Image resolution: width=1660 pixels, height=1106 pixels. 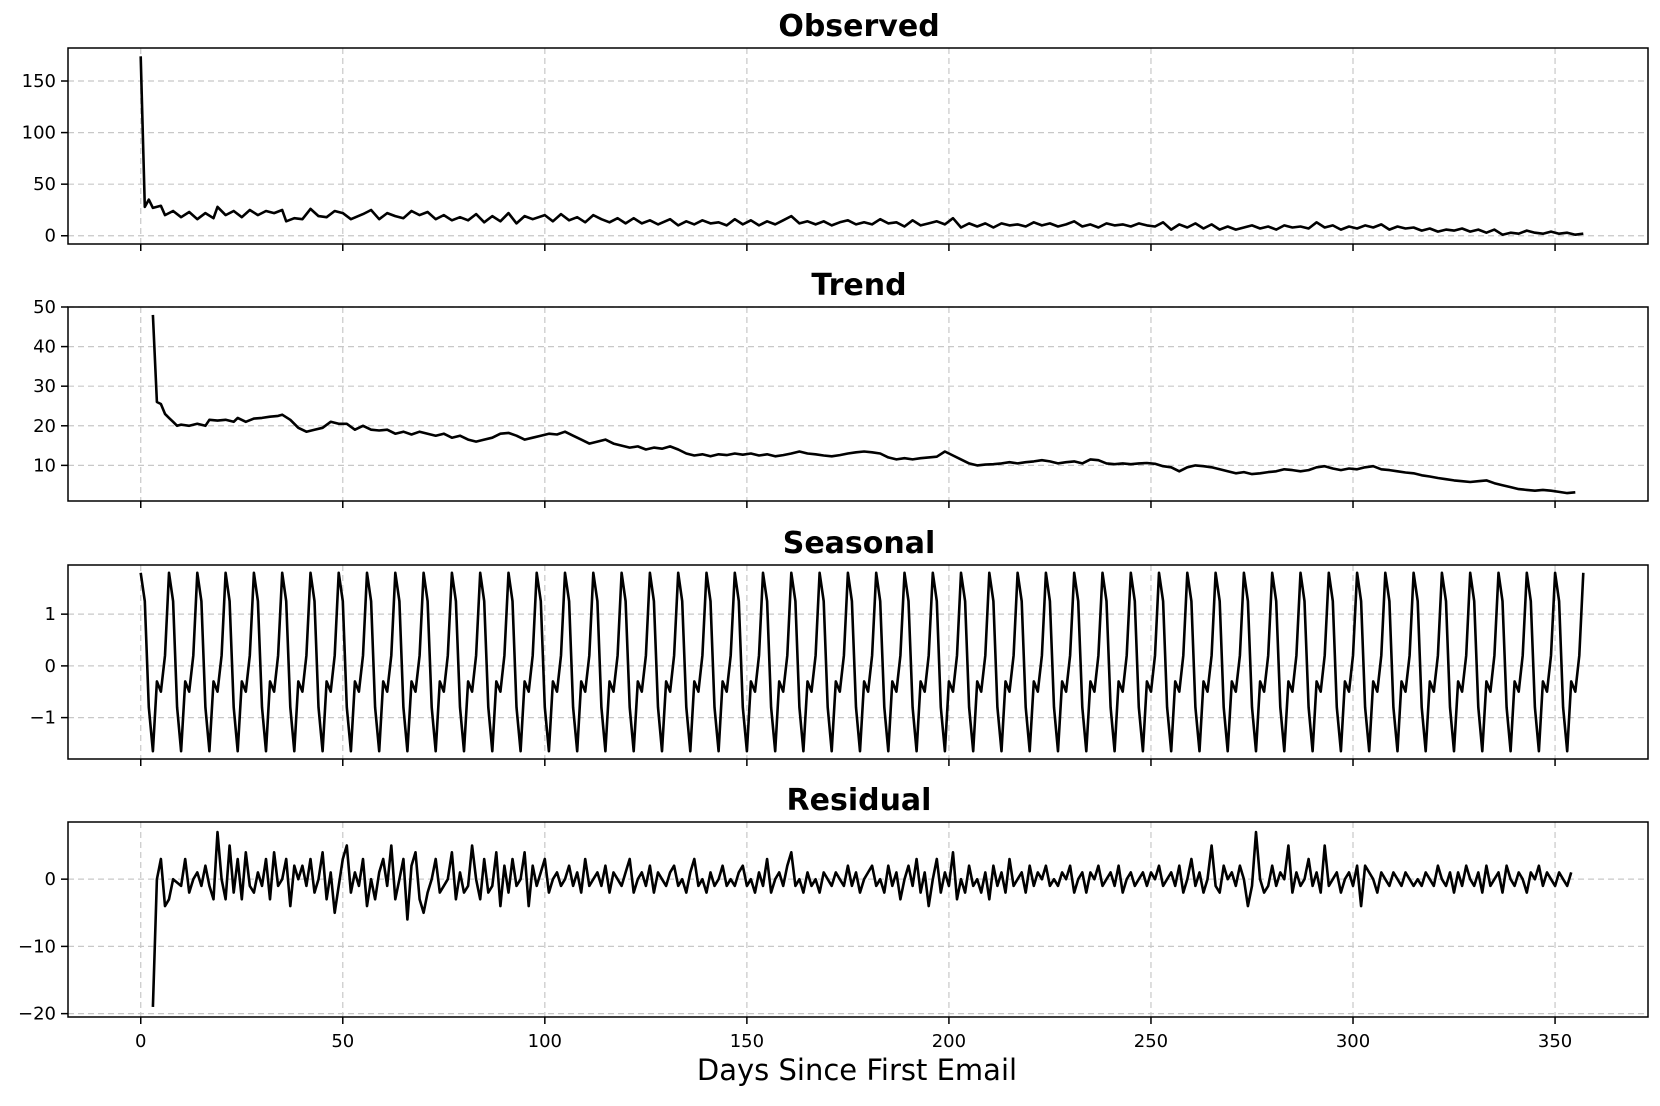 What do you see at coordinates (857, 1070) in the screenshot?
I see `x-axis-label: Days Since First Email` at bounding box center [857, 1070].